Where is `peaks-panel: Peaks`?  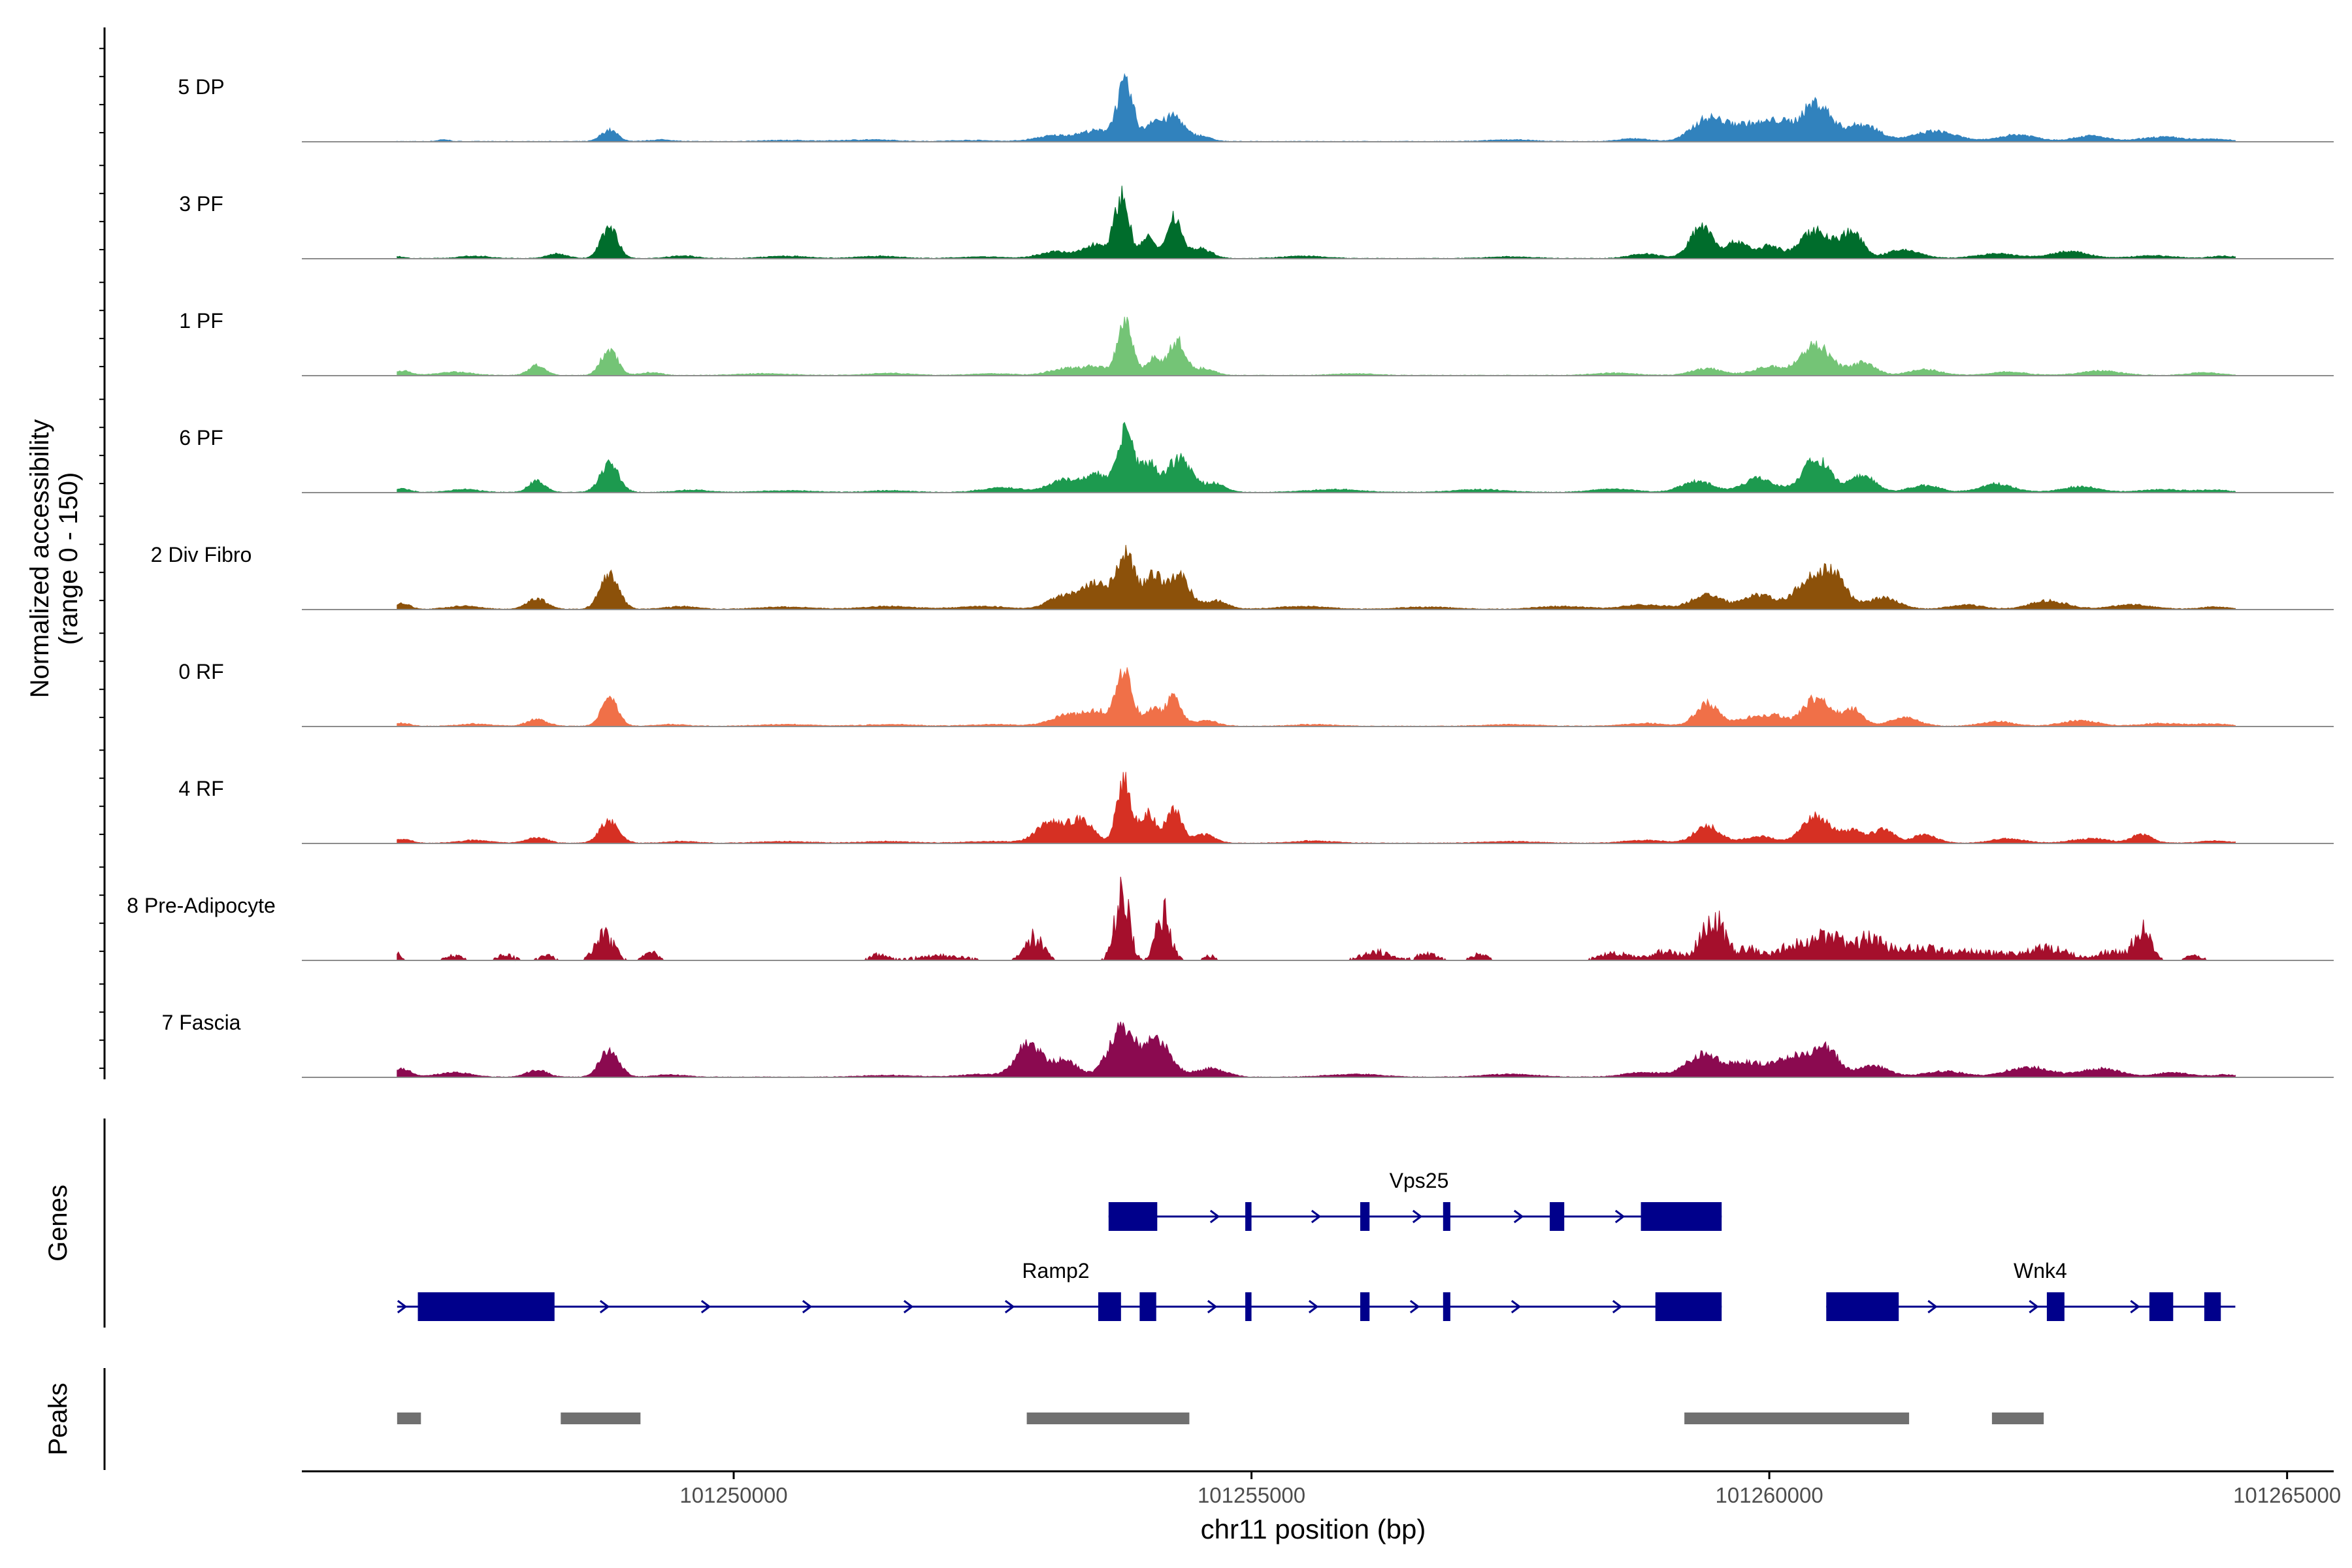
peaks-panel: Peaks is located at coordinates (1044, 1419).